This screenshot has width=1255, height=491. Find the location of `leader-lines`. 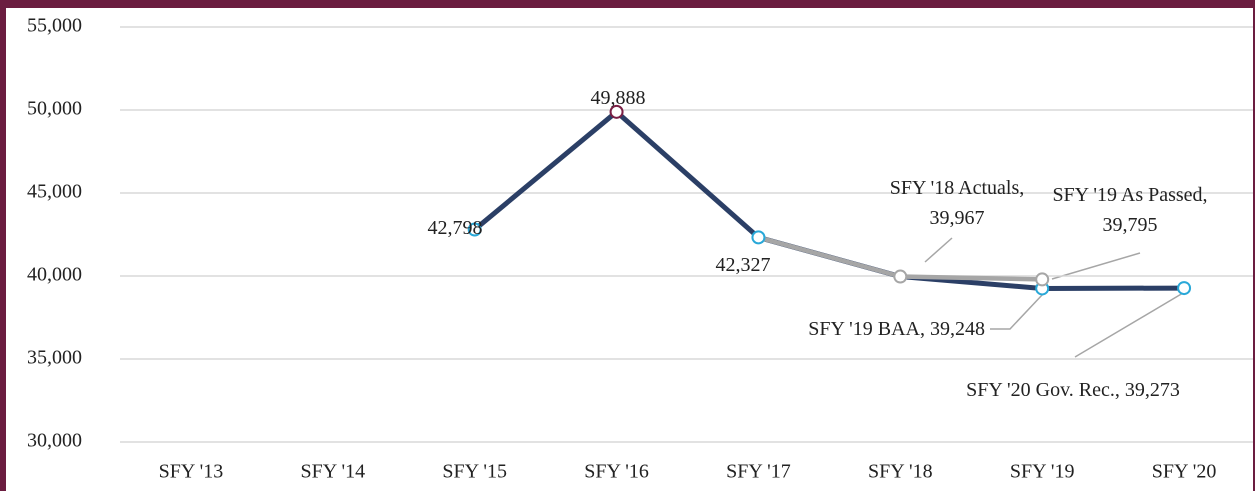

leader-lines is located at coordinates (1054, 297).